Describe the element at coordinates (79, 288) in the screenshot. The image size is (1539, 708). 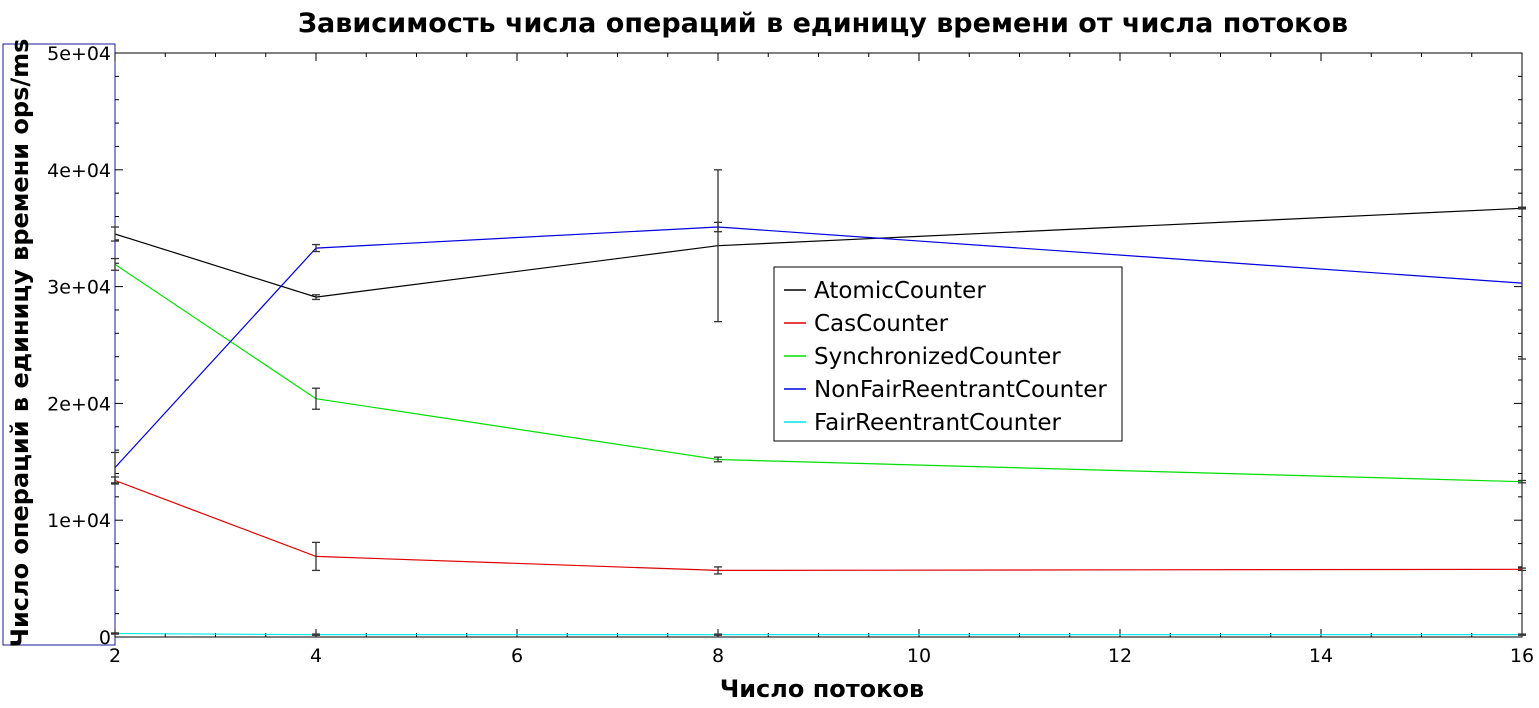
I see `y-tick-label: 3e+04` at that location.